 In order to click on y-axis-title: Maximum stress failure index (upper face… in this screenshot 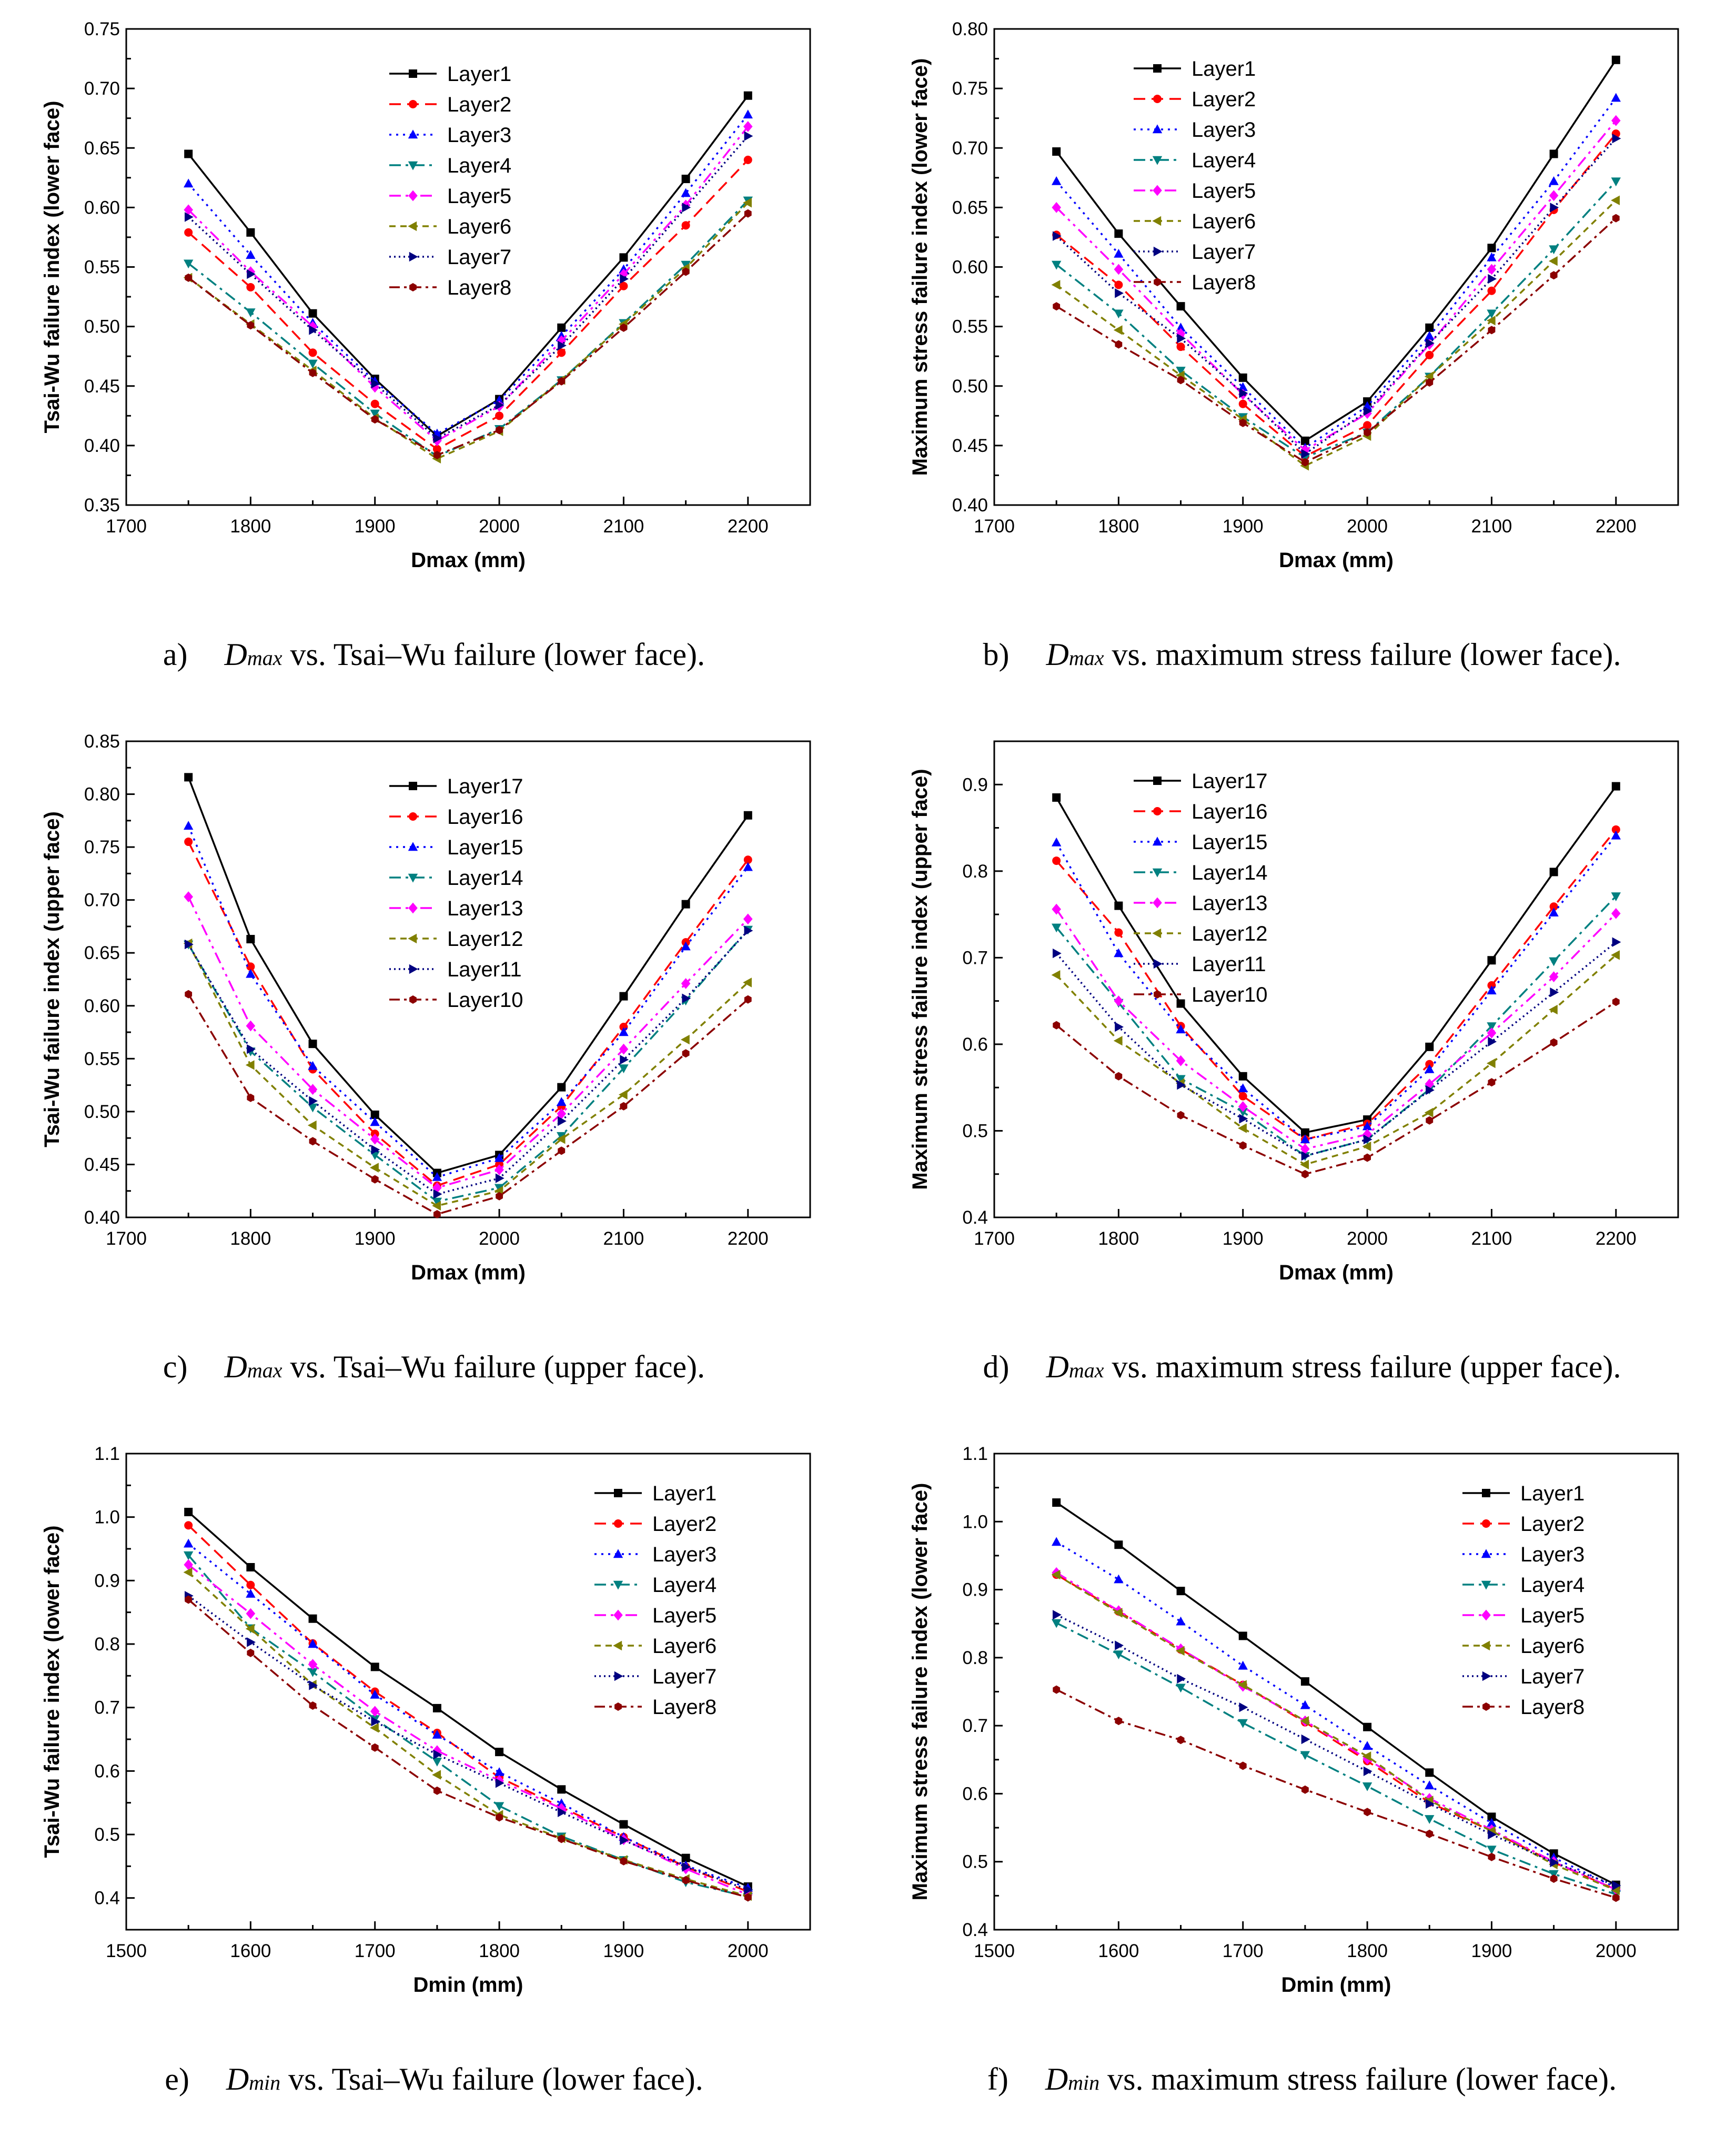, I will do `click(920, 979)`.